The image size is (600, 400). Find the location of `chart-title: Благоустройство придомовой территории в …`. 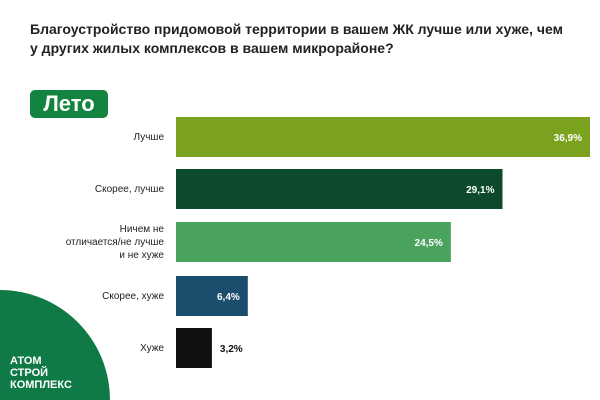

chart-title: Благоустройство придомовой территории в … is located at coordinates (296, 38).